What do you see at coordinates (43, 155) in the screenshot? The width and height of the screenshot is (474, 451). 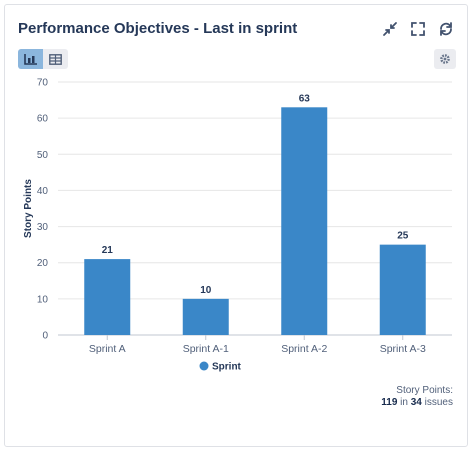 I see `y-tick-label: 50` at bounding box center [43, 155].